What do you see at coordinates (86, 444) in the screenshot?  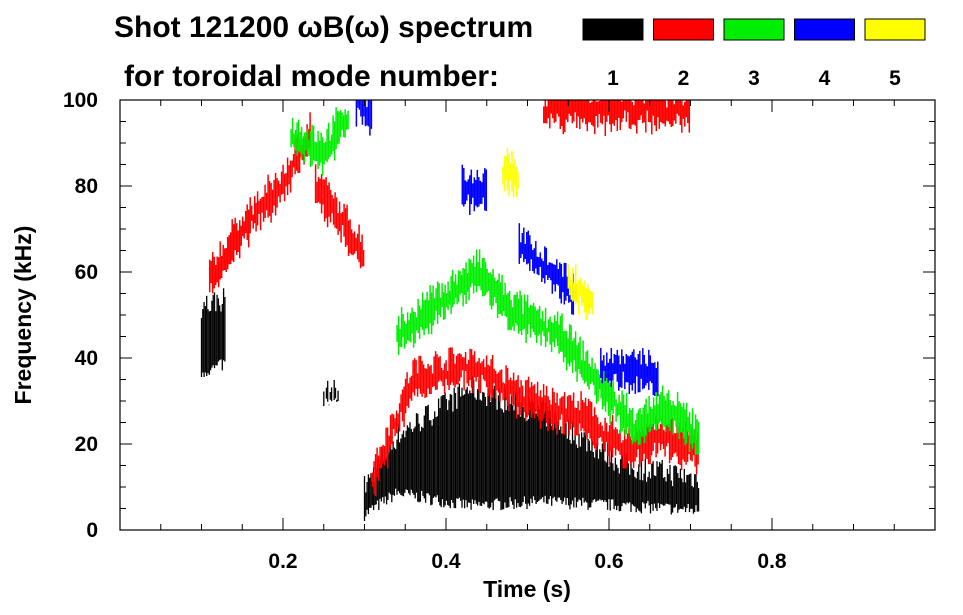 I see `y-tick-label: 20` at bounding box center [86, 444].